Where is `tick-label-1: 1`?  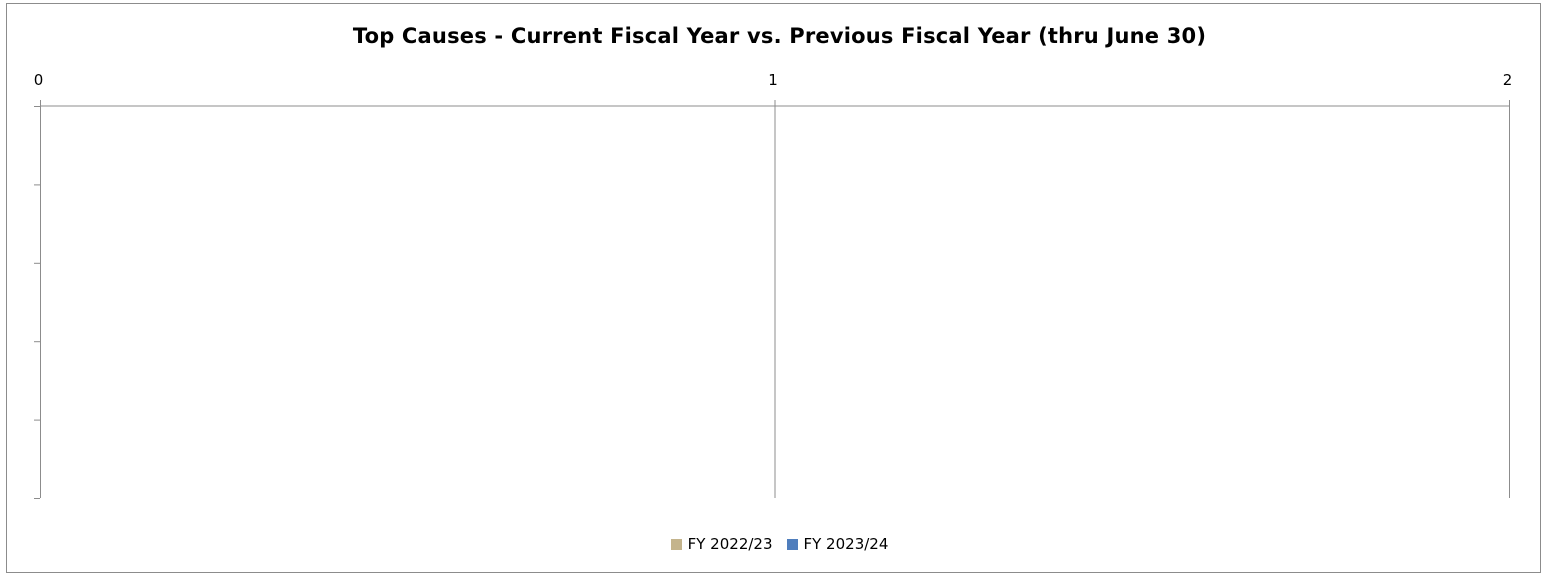 tick-label-1: 1 is located at coordinates (773, 80).